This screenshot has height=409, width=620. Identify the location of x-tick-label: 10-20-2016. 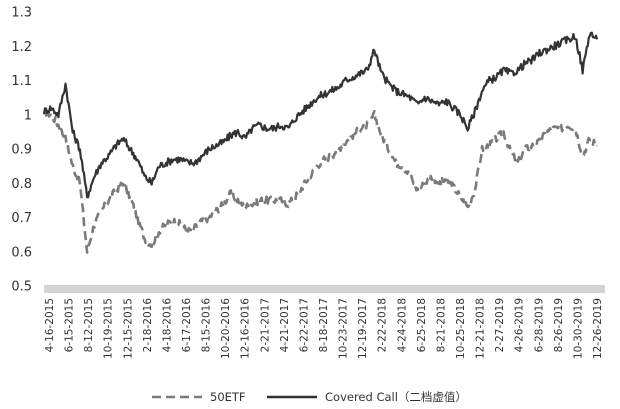
(226, 328).